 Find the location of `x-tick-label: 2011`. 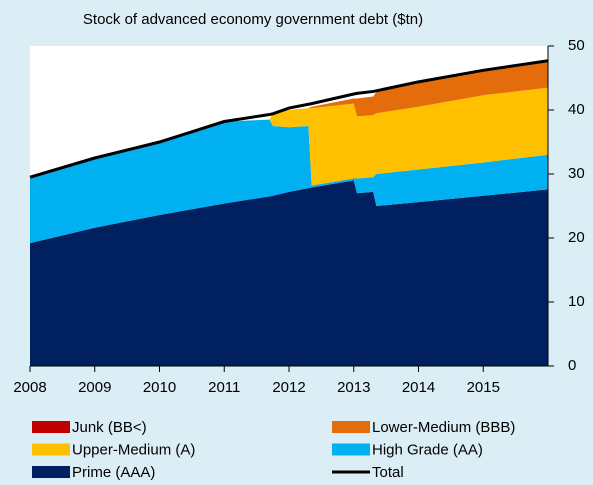

x-tick-label: 2011 is located at coordinates (224, 387).